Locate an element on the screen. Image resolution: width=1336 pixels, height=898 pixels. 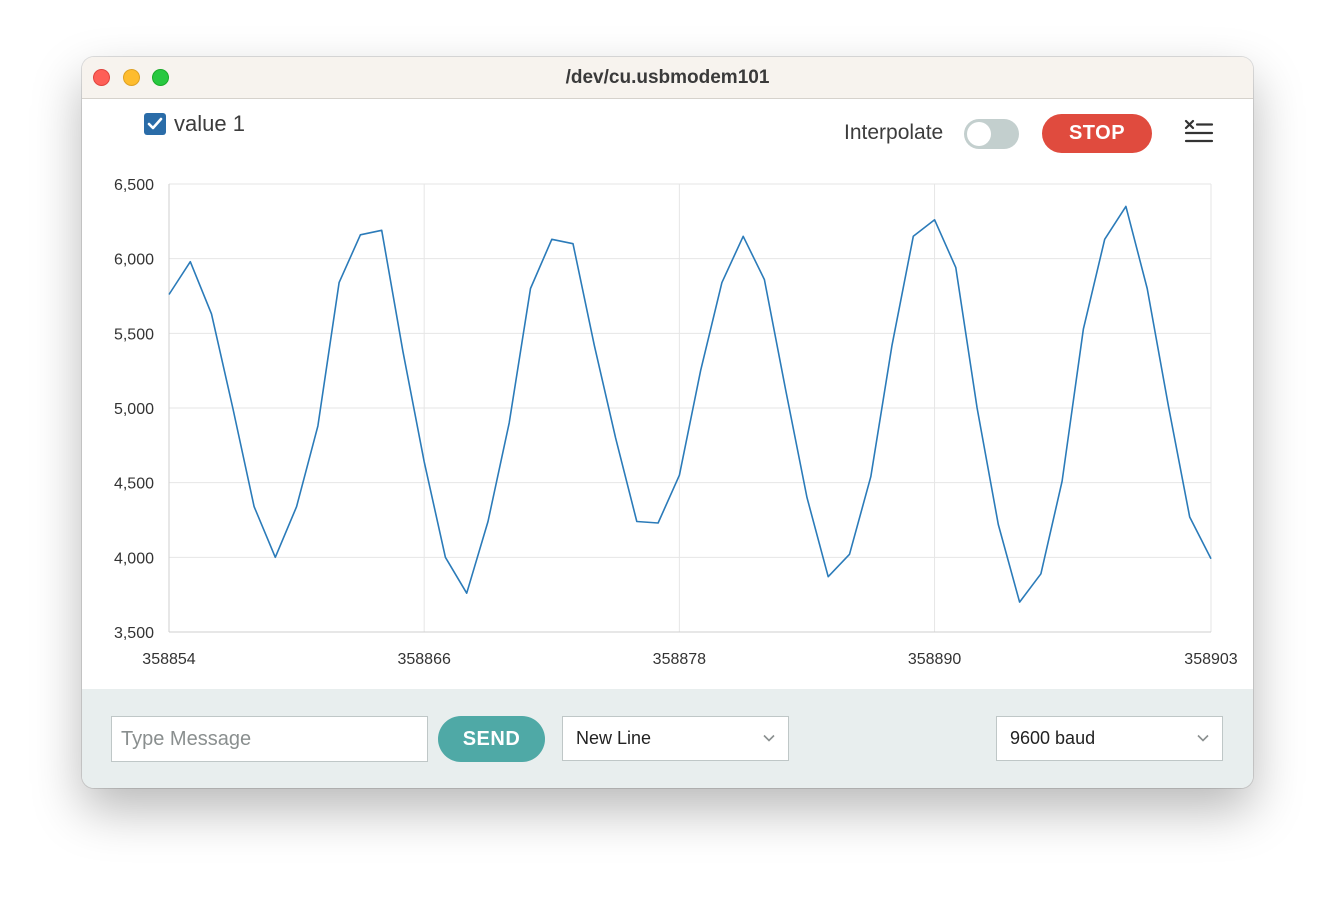
y-tick-label: 6,500 is located at coordinates (134, 185).